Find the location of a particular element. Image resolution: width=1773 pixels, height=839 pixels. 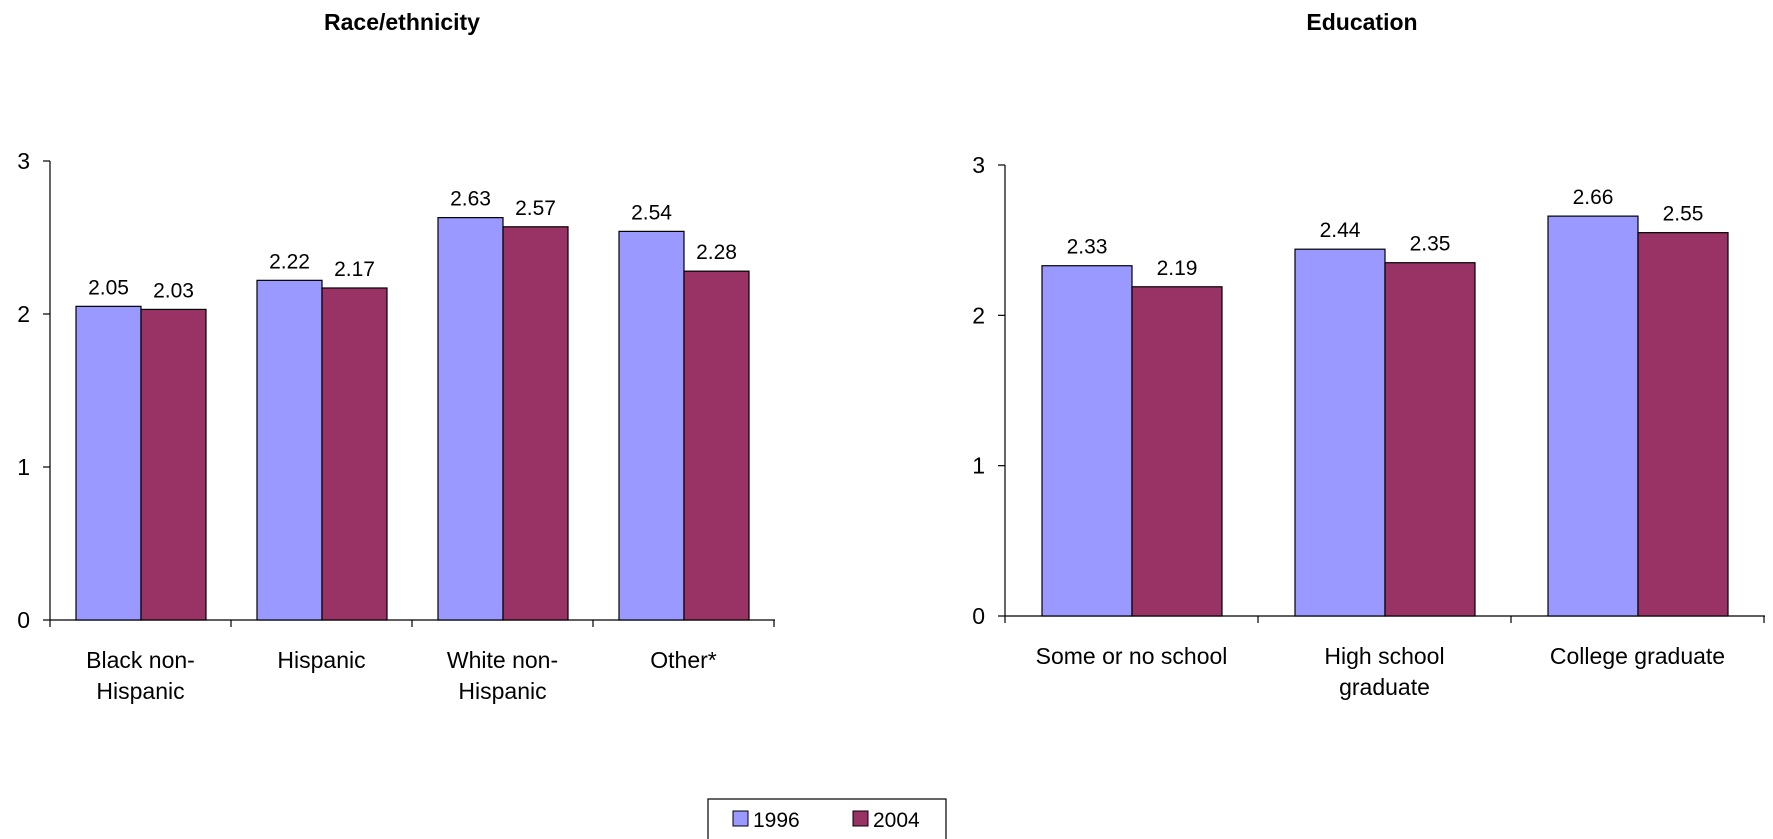

data-label: 2.17 is located at coordinates (354, 269).